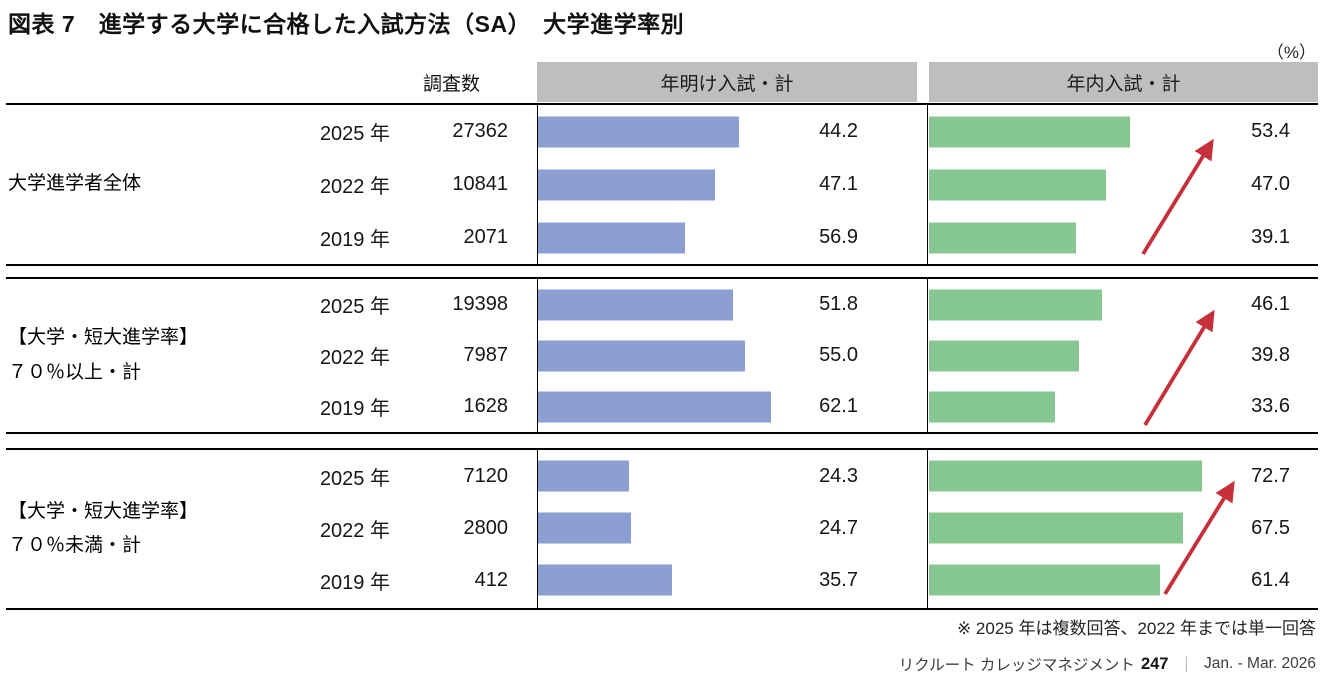 The width and height of the screenshot is (1324, 689). What do you see at coordinates (486, 527) in the screenshot?
I see `sample-count: 2800` at bounding box center [486, 527].